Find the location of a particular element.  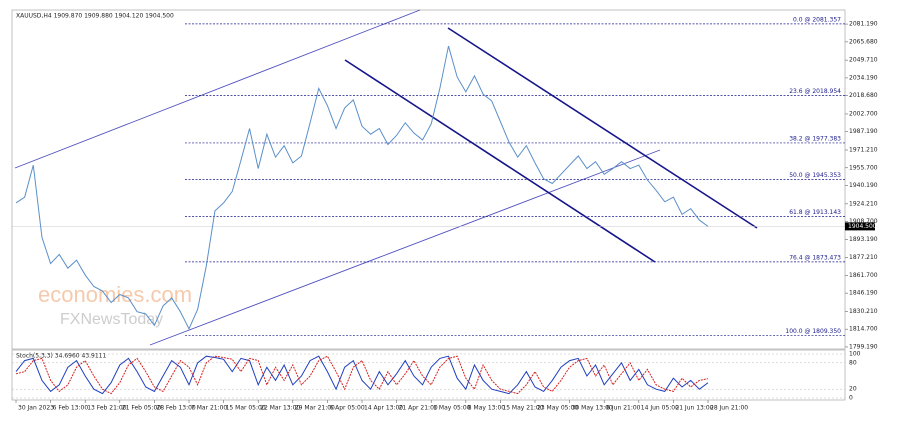

y-tick-label: 1971.210 is located at coordinates (863, 150).